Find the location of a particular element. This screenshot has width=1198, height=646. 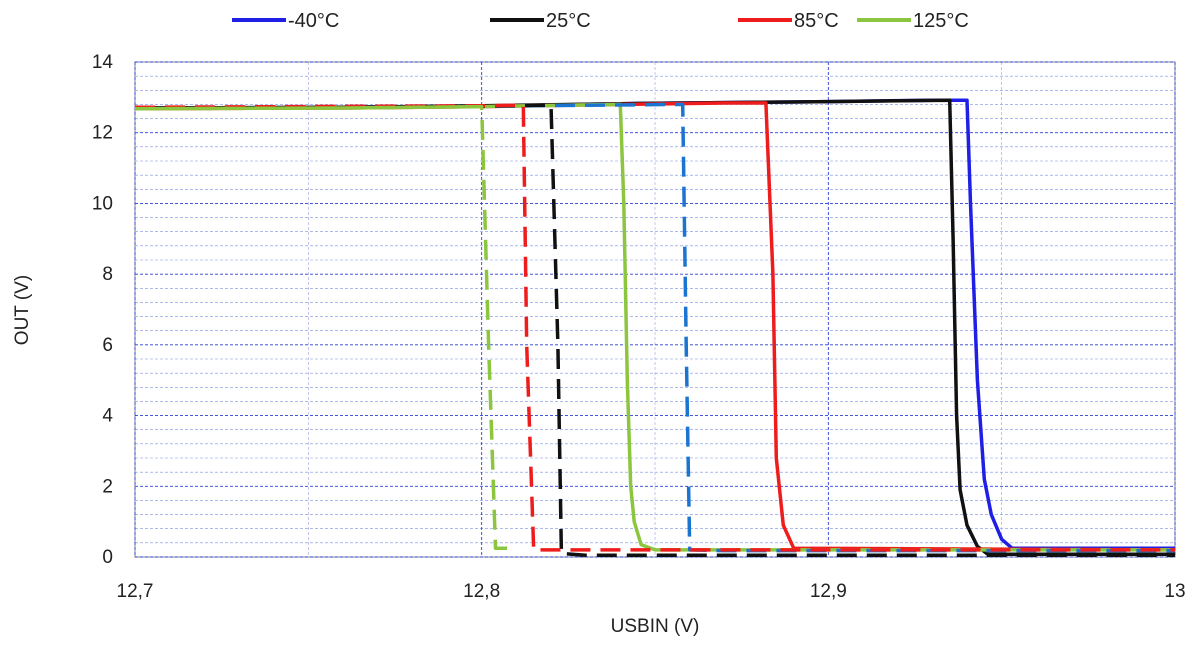

y-axis-title: OUT (V) is located at coordinates (22, 310).